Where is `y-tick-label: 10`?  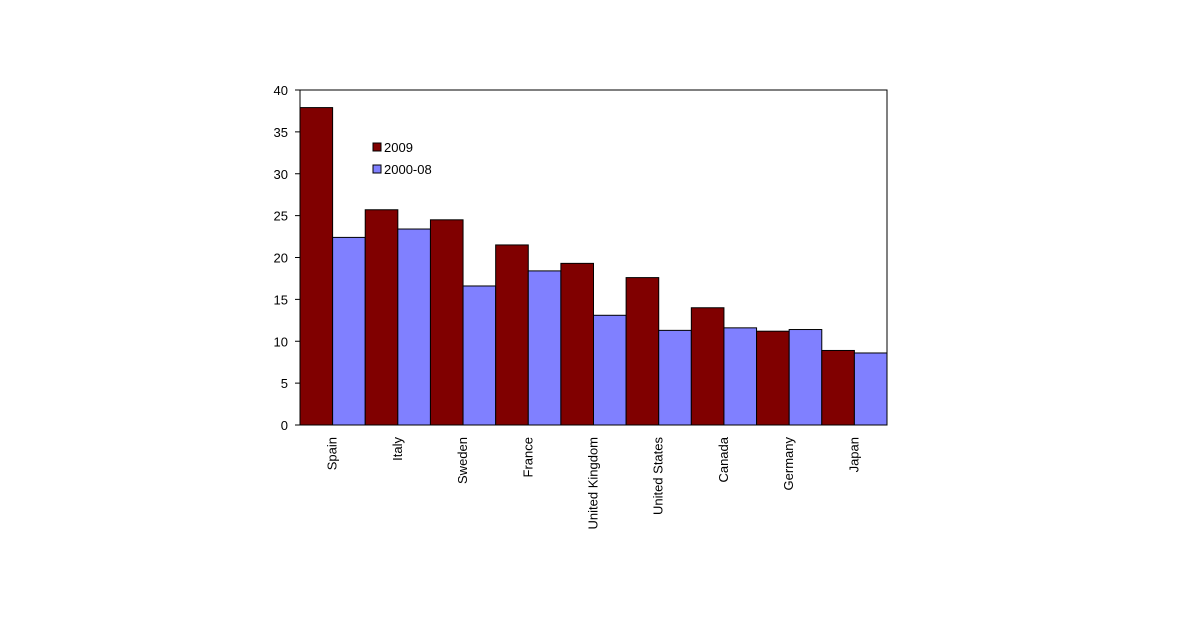
y-tick-label: 10 is located at coordinates (281, 341).